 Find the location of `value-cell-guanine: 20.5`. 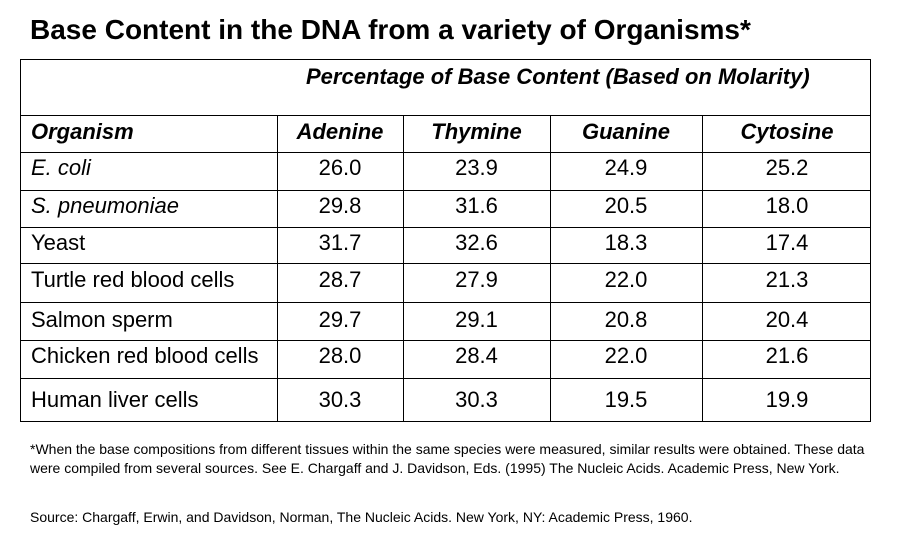

value-cell-guanine: 20.5 is located at coordinates (626, 205).